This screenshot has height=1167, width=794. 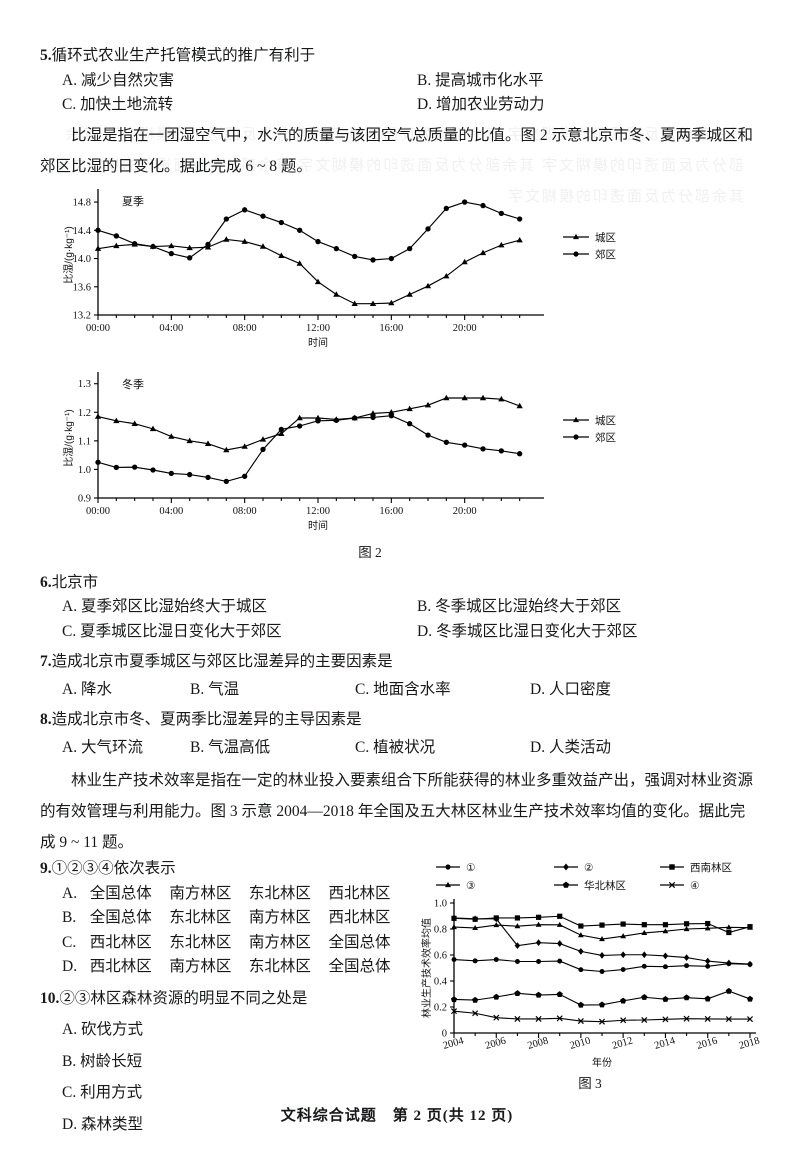 I want to click on question-5-options-row-2: C. 加快土地流转 D. 增加农业劳动力, so click(x=398, y=105).